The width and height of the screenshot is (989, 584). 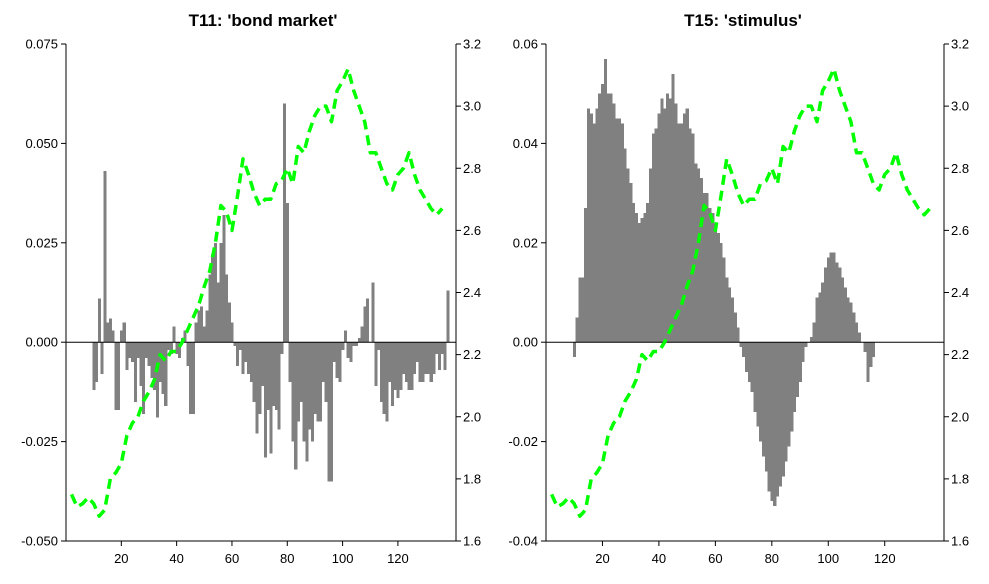 What do you see at coordinates (523, 541) in the screenshot?
I see `y-tick-label: -0.04` at bounding box center [523, 541].